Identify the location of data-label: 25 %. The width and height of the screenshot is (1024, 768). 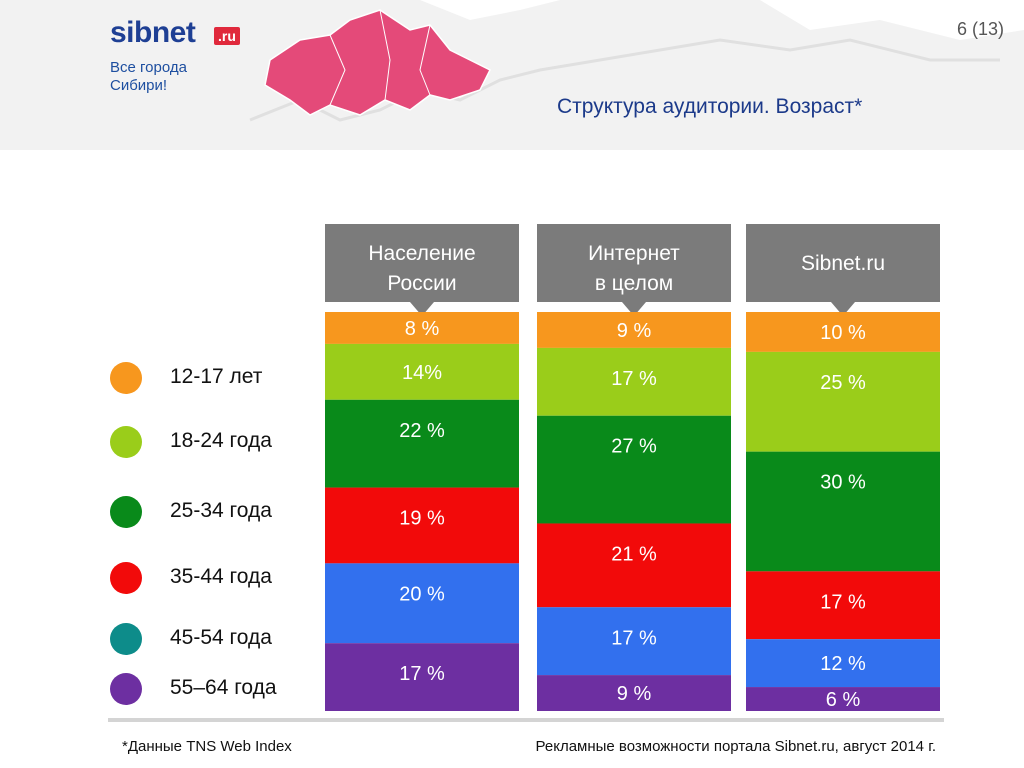
(843, 383).